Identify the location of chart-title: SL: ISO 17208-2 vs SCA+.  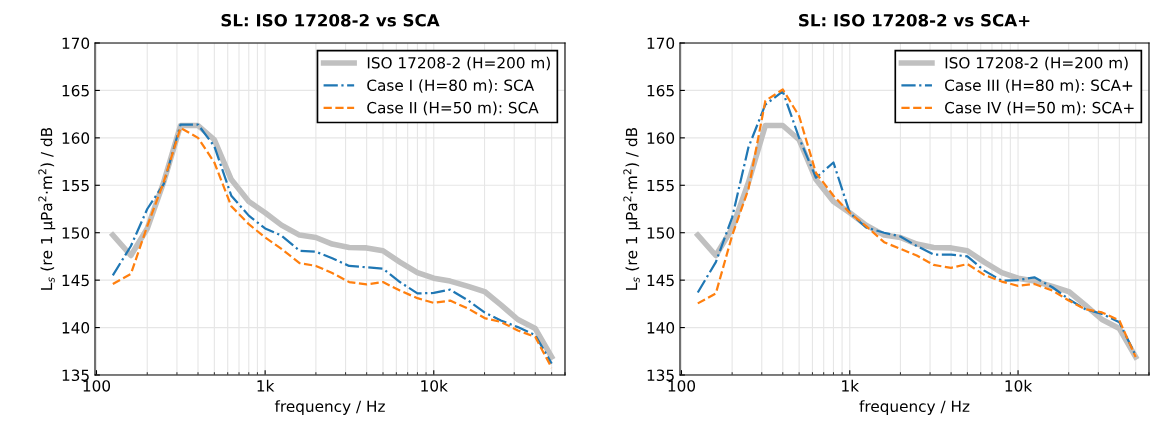
(914, 20).